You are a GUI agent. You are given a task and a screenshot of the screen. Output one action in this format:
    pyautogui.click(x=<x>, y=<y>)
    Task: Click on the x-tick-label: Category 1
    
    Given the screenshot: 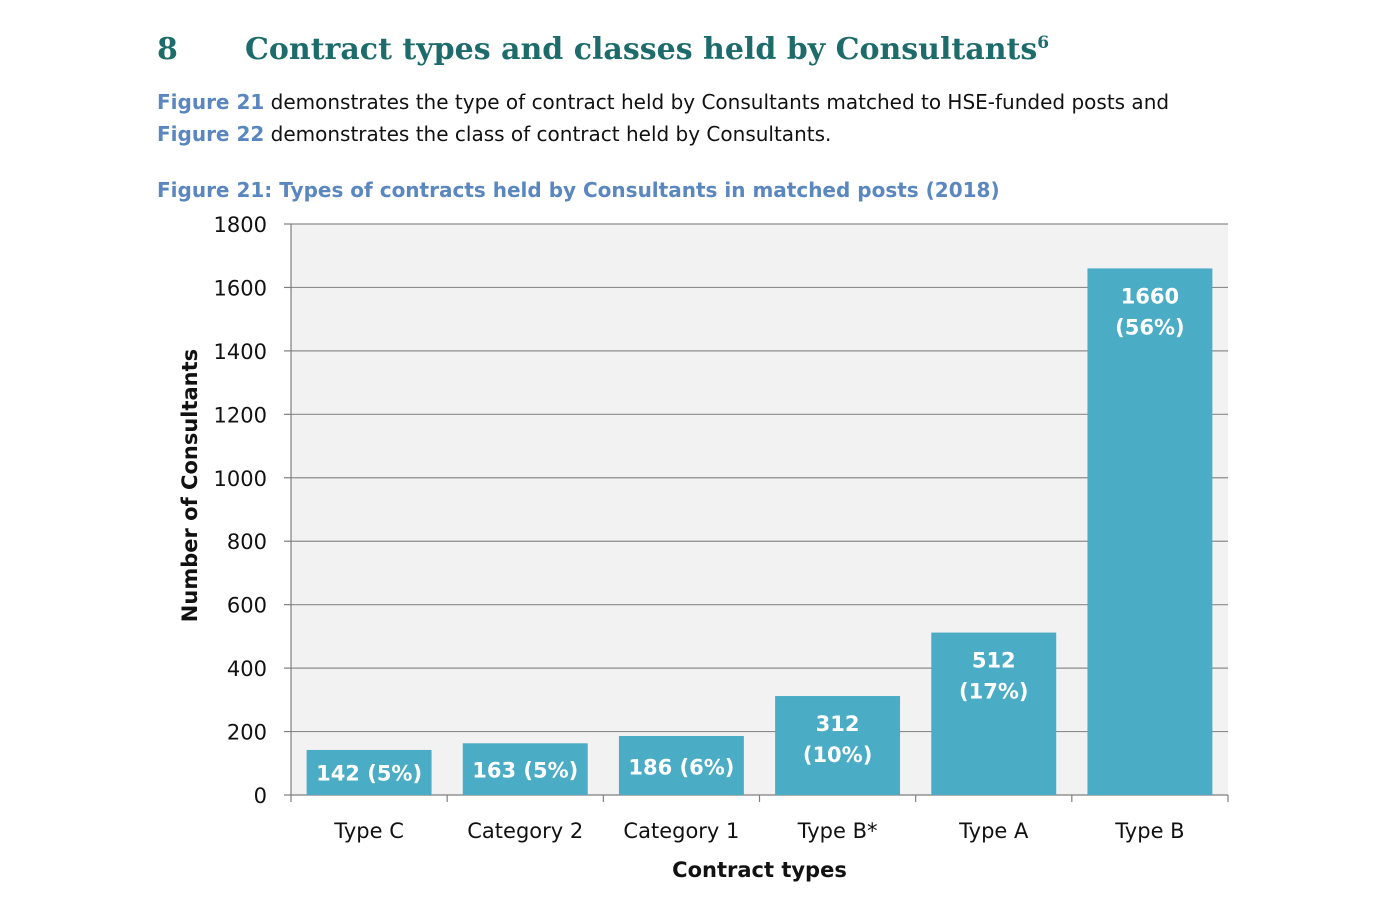 What is the action you would take?
    pyautogui.click(x=681, y=831)
    